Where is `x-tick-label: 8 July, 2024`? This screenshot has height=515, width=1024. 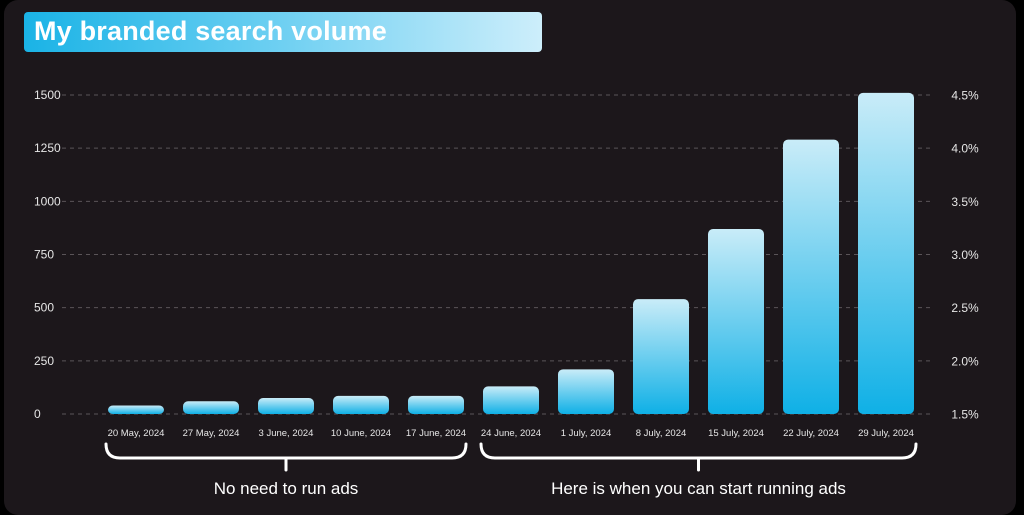
x-tick-label: 8 July, 2024 is located at coordinates (661, 433).